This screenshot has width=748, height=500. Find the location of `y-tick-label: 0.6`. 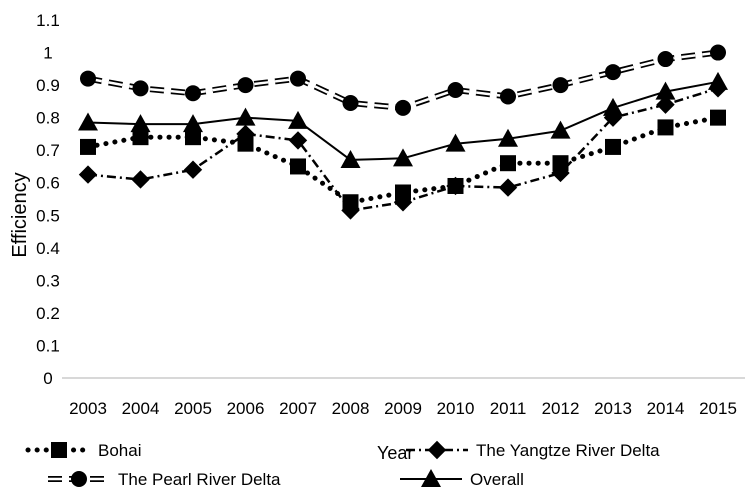

y-tick-label: 0.6 is located at coordinates (48, 183).